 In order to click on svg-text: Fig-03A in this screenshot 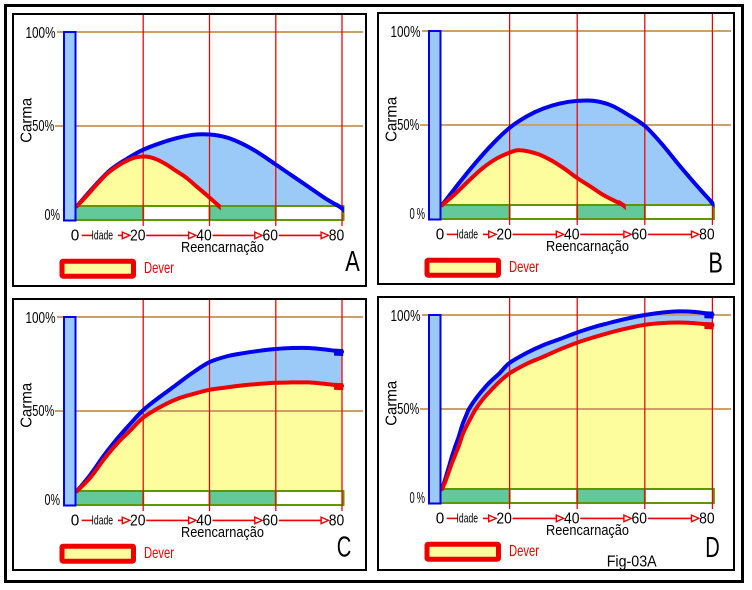, I will do `click(632, 562)`.